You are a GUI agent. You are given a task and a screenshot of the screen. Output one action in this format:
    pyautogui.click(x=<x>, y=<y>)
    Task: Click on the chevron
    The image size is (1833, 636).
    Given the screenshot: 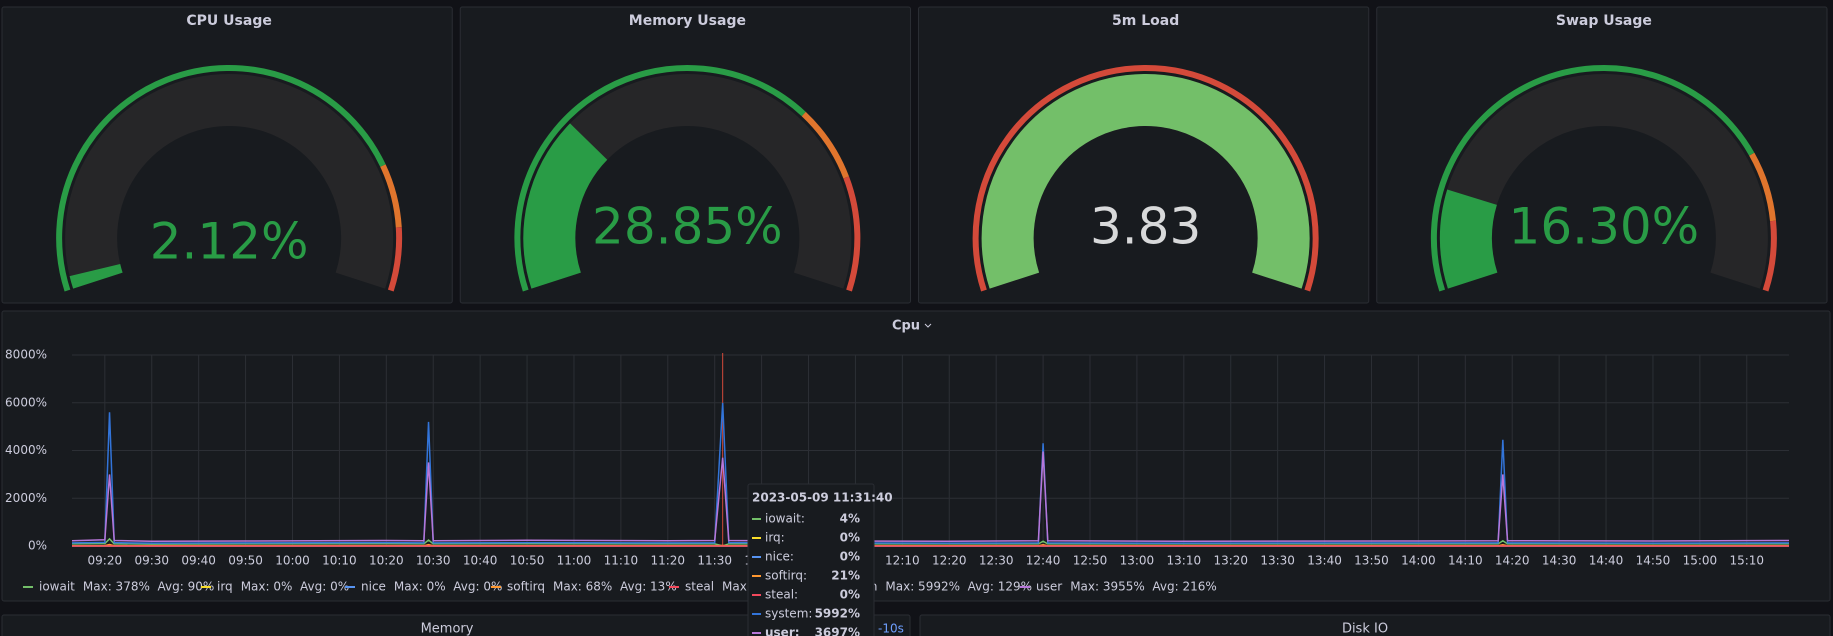 What is the action you would take?
    pyautogui.click(x=928, y=325)
    